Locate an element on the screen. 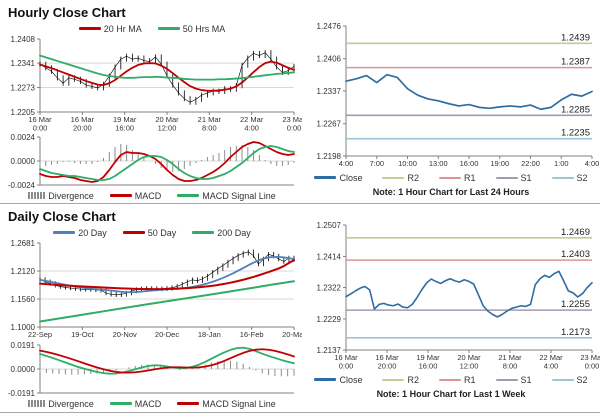 This screenshot has width=600, height=413. svg-text: 1.2285 is located at coordinates (575, 109).